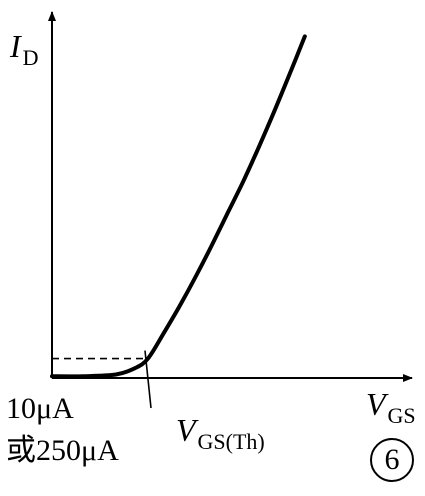  I want to click on threshold-voltage-label: VGS(Th), so click(220, 432).